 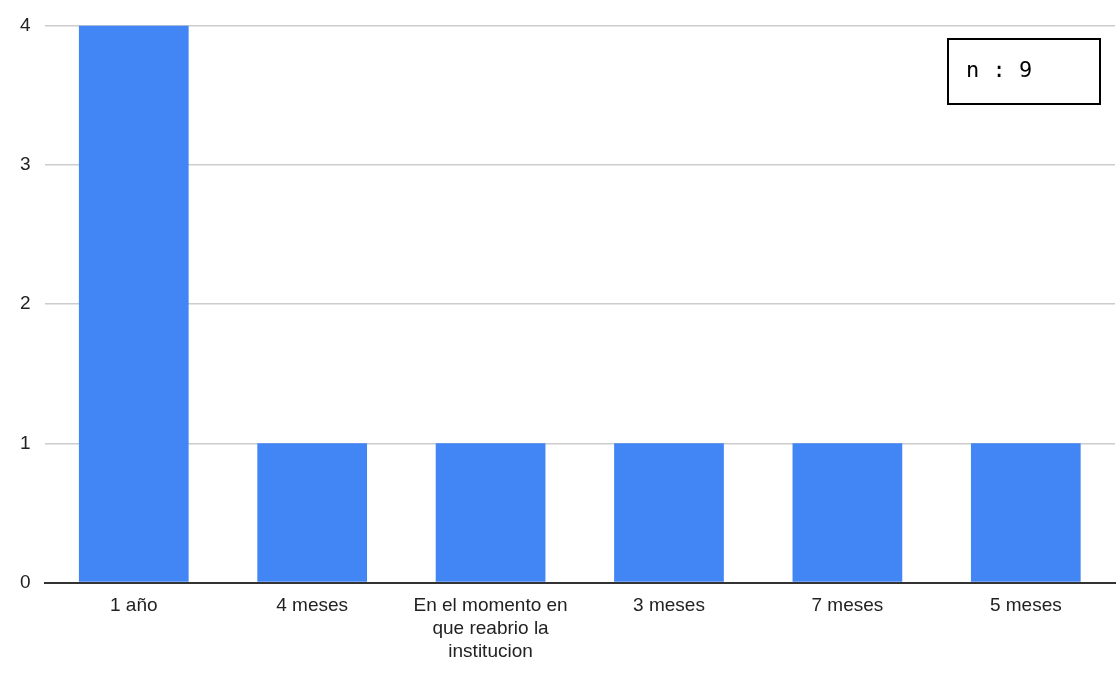 I want to click on y-tick-label: 1, so click(x=25, y=442).